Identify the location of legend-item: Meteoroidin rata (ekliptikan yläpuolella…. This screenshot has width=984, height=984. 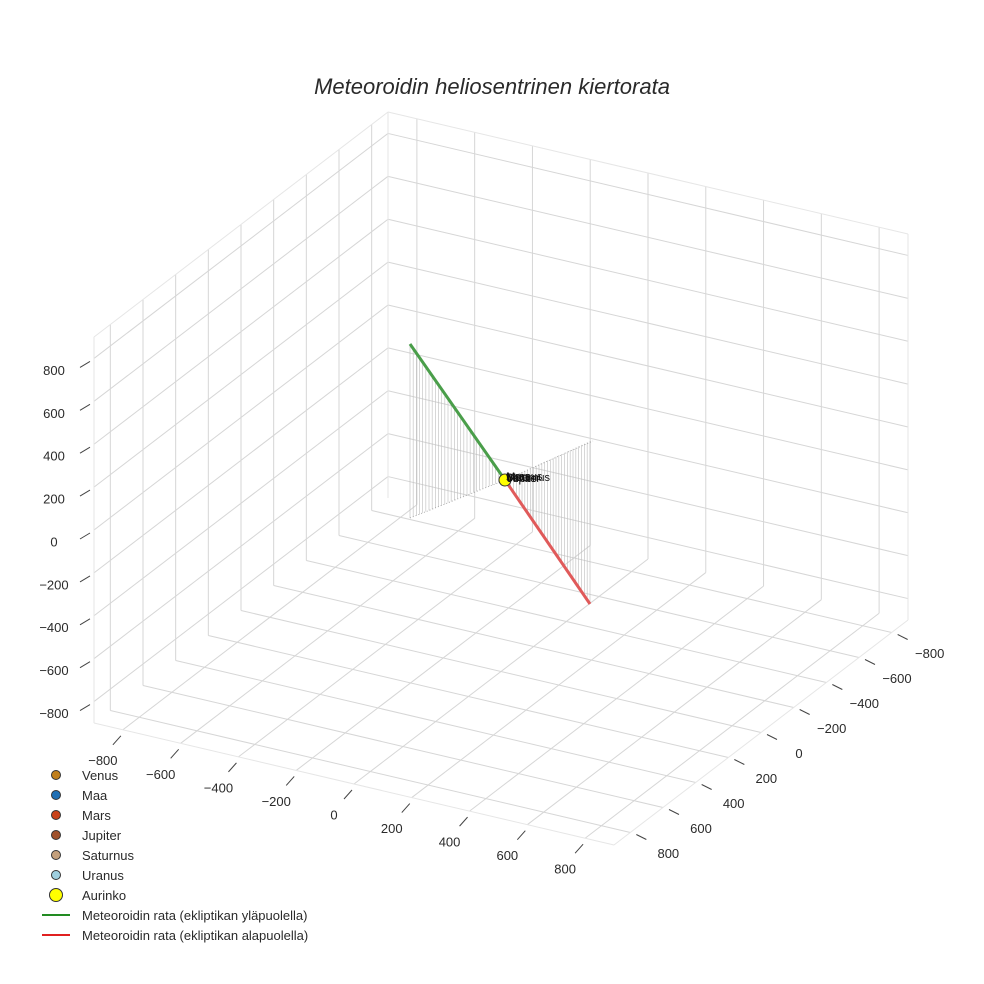
(172, 915).